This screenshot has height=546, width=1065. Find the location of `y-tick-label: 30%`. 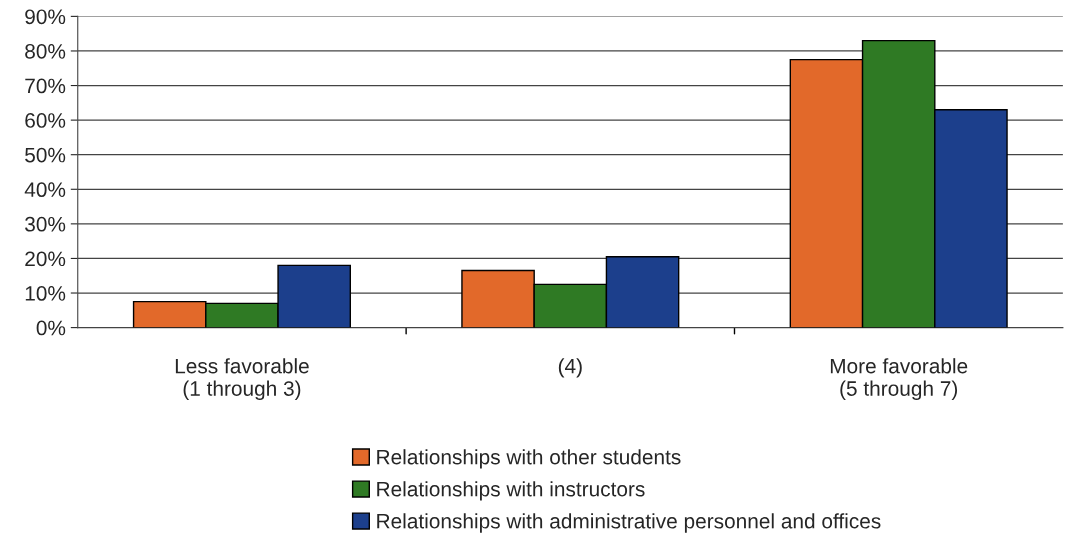

y-tick-label: 30% is located at coordinates (45, 224).